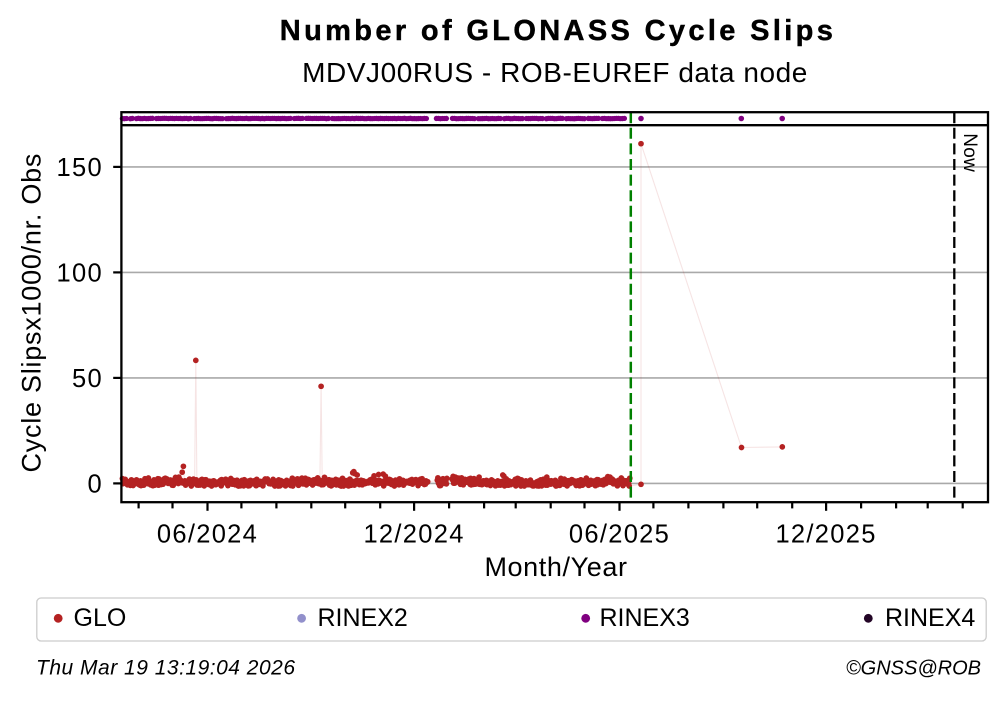 This screenshot has width=1008, height=704. Describe the element at coordinates (87, 379) in the screenshot. I see `svg-text: 50` at that location.